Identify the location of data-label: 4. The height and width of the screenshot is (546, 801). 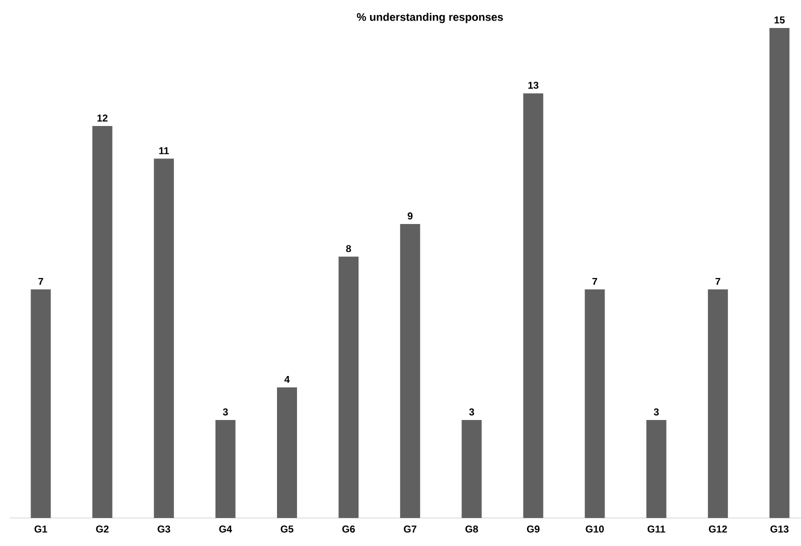
(287, 379).